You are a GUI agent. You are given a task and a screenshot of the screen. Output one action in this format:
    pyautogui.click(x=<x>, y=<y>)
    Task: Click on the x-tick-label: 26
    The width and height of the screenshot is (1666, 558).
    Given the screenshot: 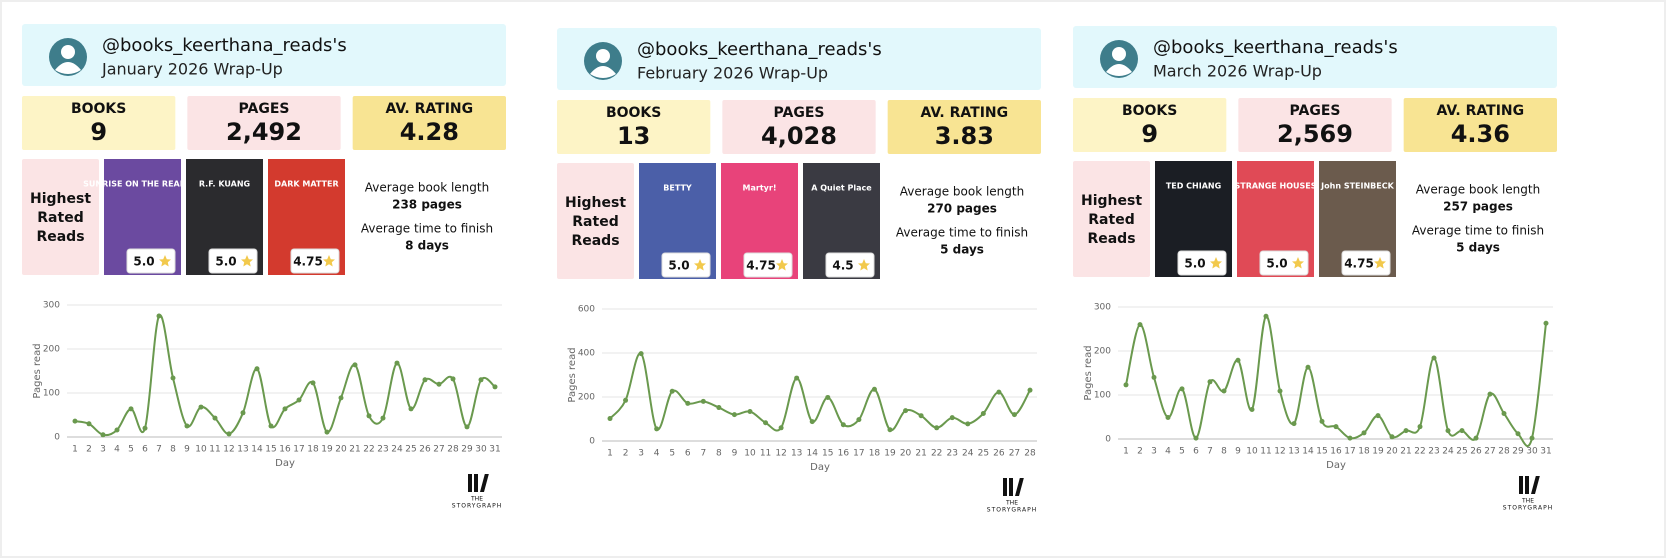 What is the action you would take?
    pyautogui.click(x=999, y=454)
    